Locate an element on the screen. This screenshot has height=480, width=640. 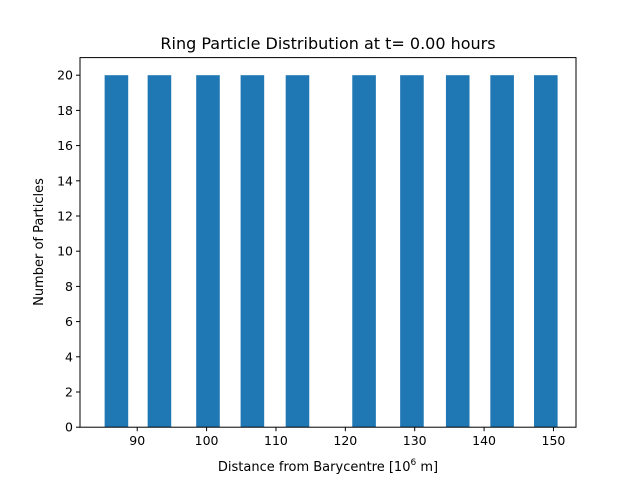
y-tick-label: 20 is located at coordinates (65, 75).